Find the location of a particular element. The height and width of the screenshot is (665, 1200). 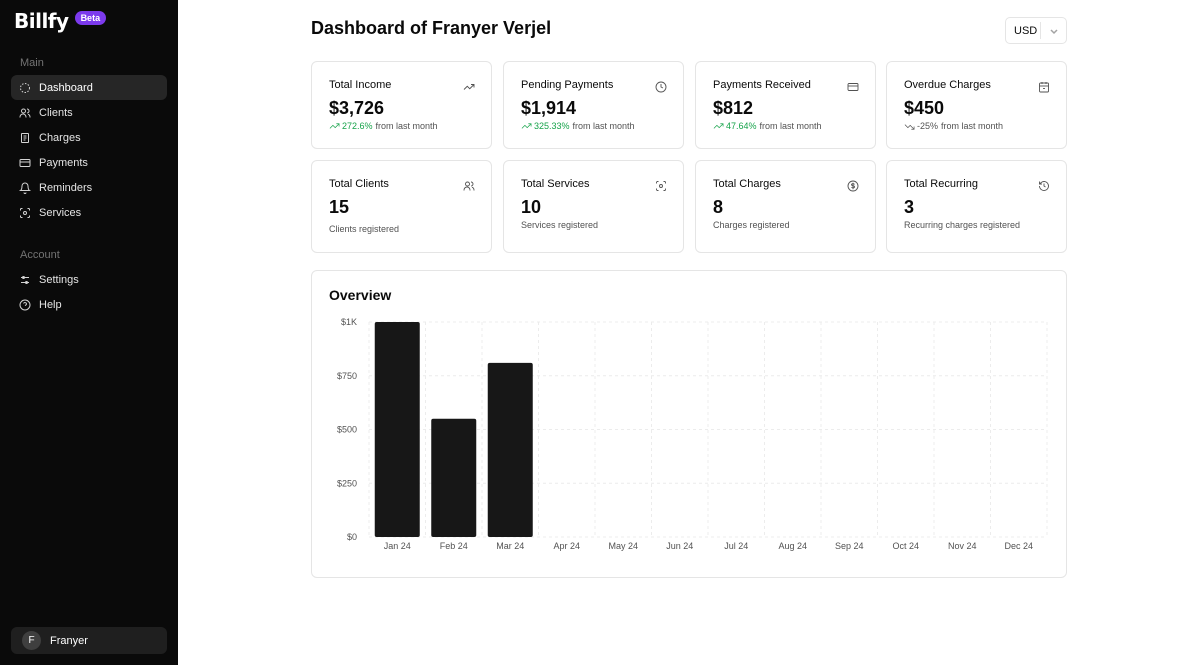

sidebar-item-reminders: Reminders is located at coordinates (89, 187).